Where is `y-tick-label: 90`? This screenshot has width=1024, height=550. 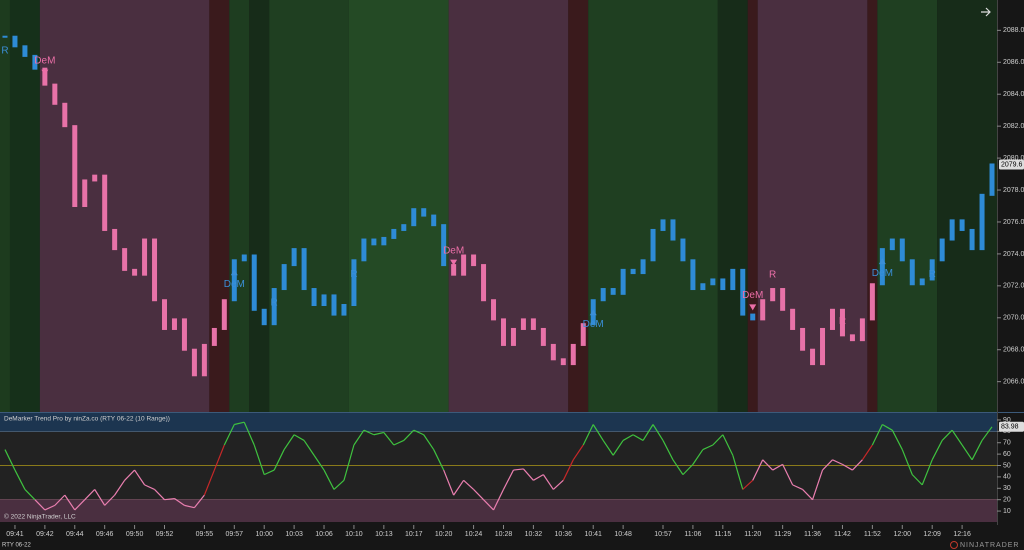 y-tick-label: 90 is located at coordinates (1007, 420).